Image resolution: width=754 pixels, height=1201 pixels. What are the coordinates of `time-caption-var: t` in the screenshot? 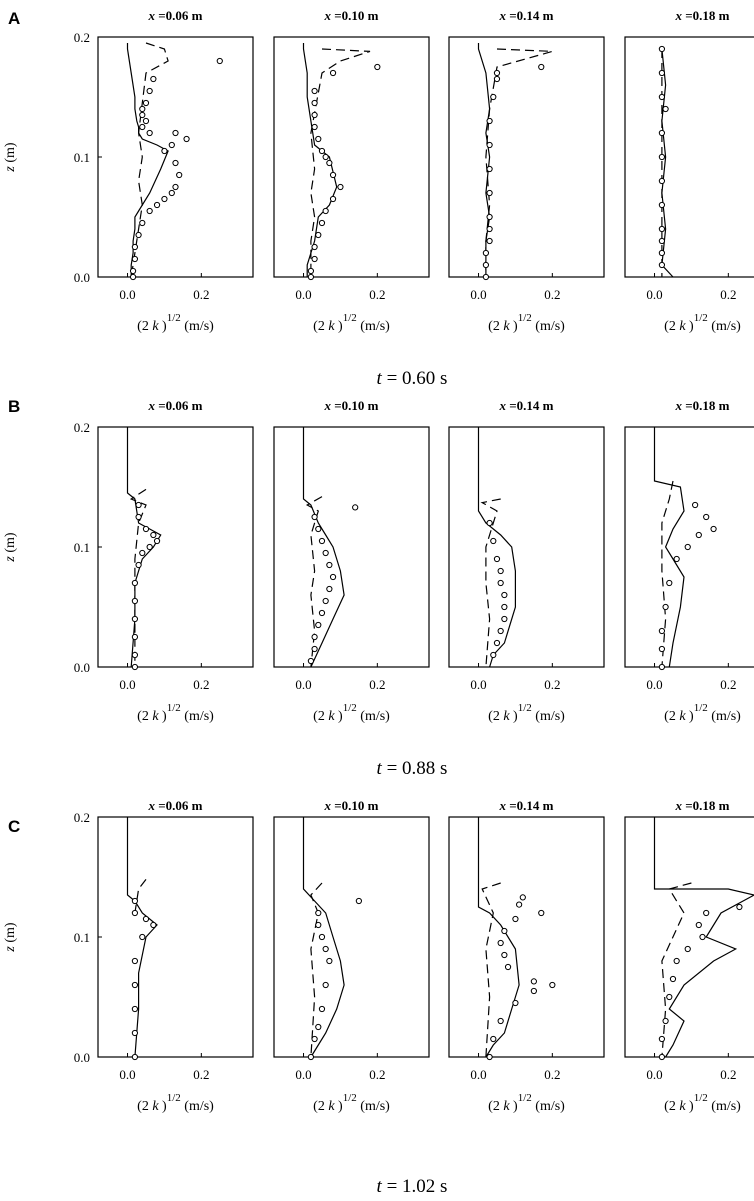 It's located at (380, 1186).